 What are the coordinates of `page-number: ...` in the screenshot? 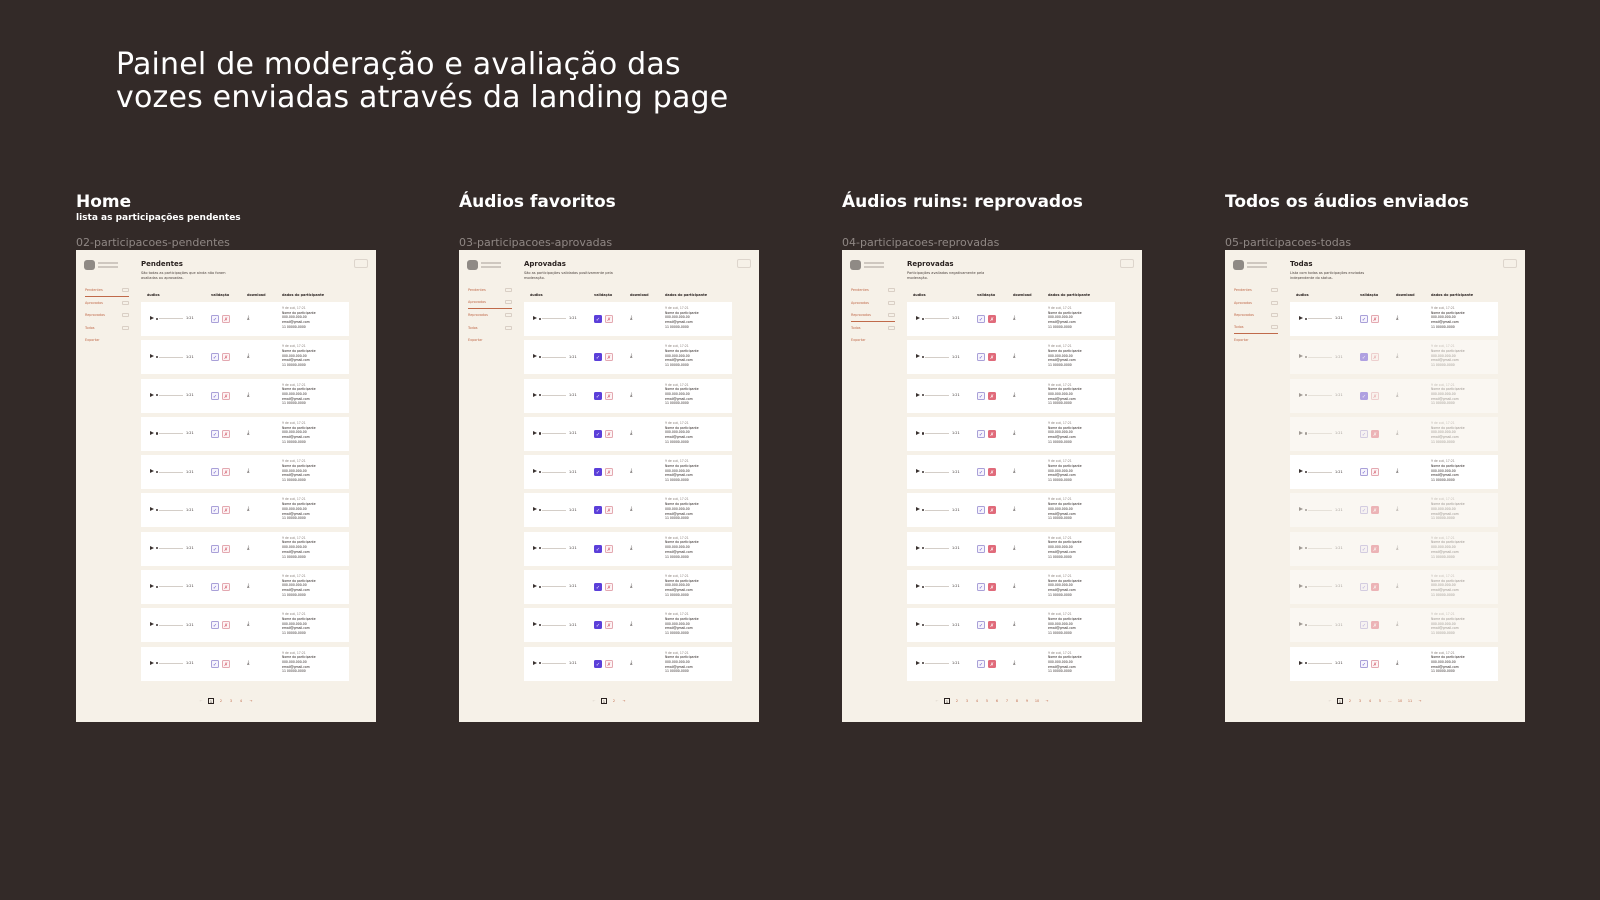 It's located at (1390, 701).